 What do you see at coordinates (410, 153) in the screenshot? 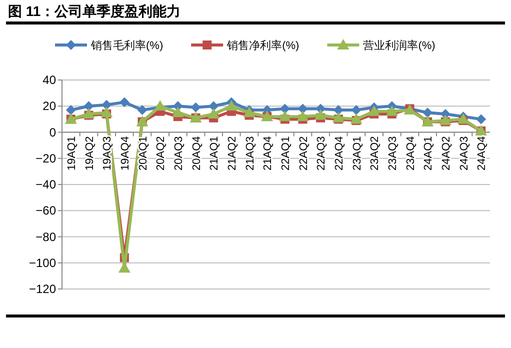
I see `x-tick-label: 23AQ4` at bounding box center [410, 153].